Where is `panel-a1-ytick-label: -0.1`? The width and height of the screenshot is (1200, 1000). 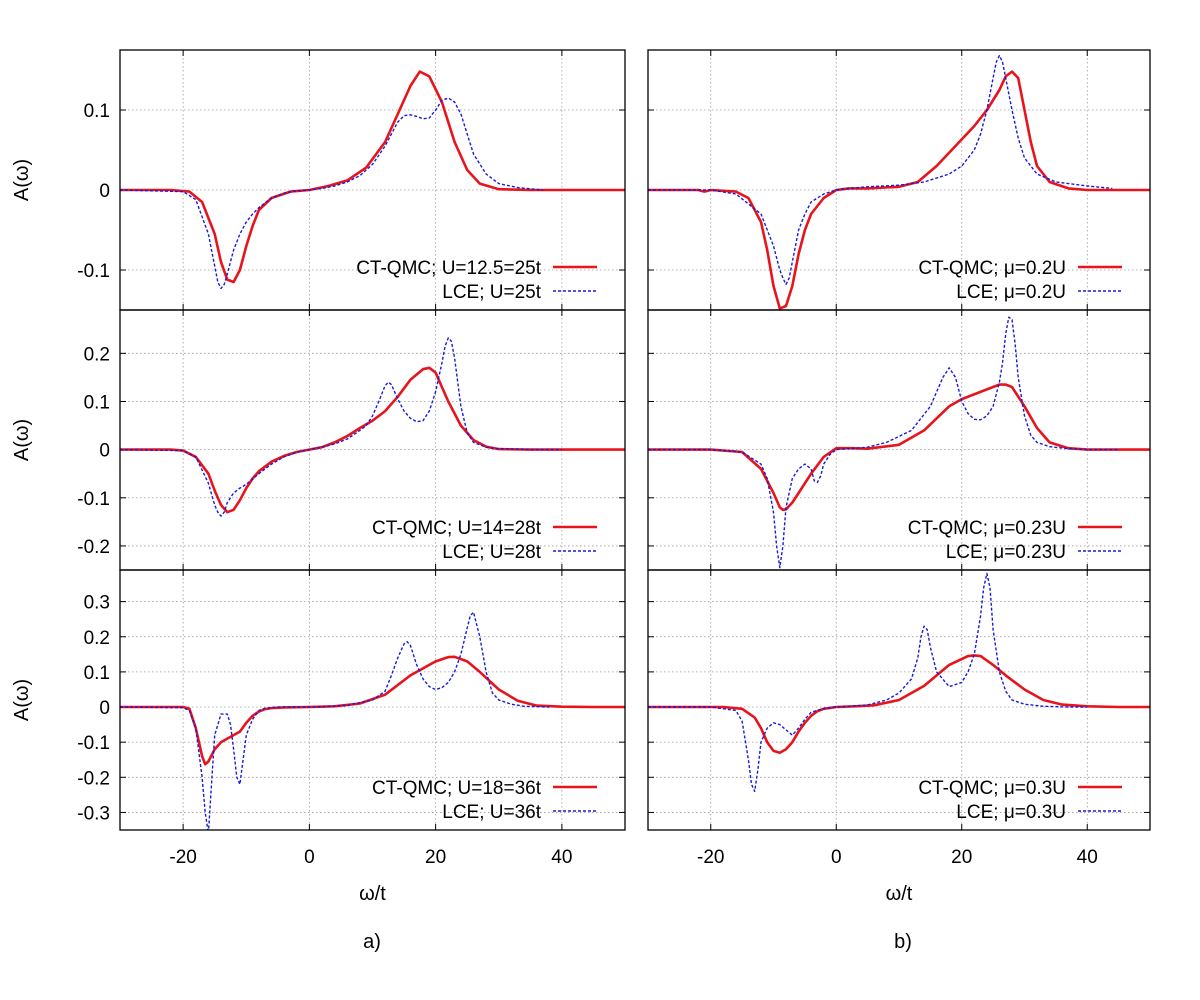
panel-a1-ytick-label: -0.1 is located at coordinates (93, 271).